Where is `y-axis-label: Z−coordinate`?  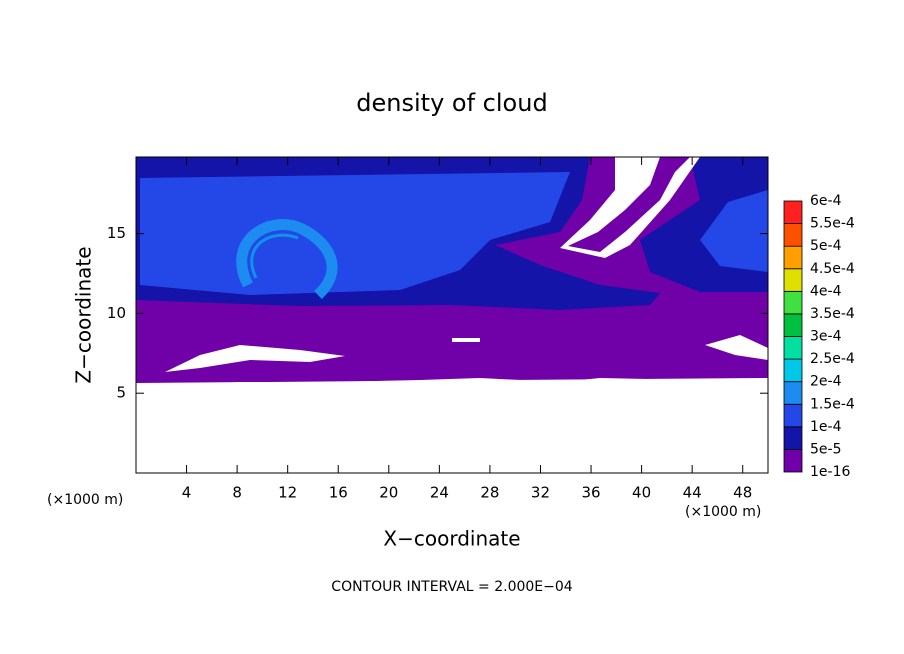
y-axis-label: Z−coordinate is located at coordinates (84, 314).